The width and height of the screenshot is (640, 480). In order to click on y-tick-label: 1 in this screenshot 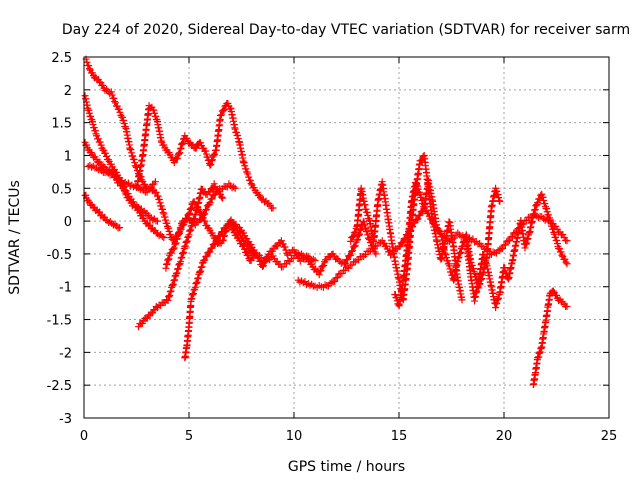, I will do `click(68, 156)`.